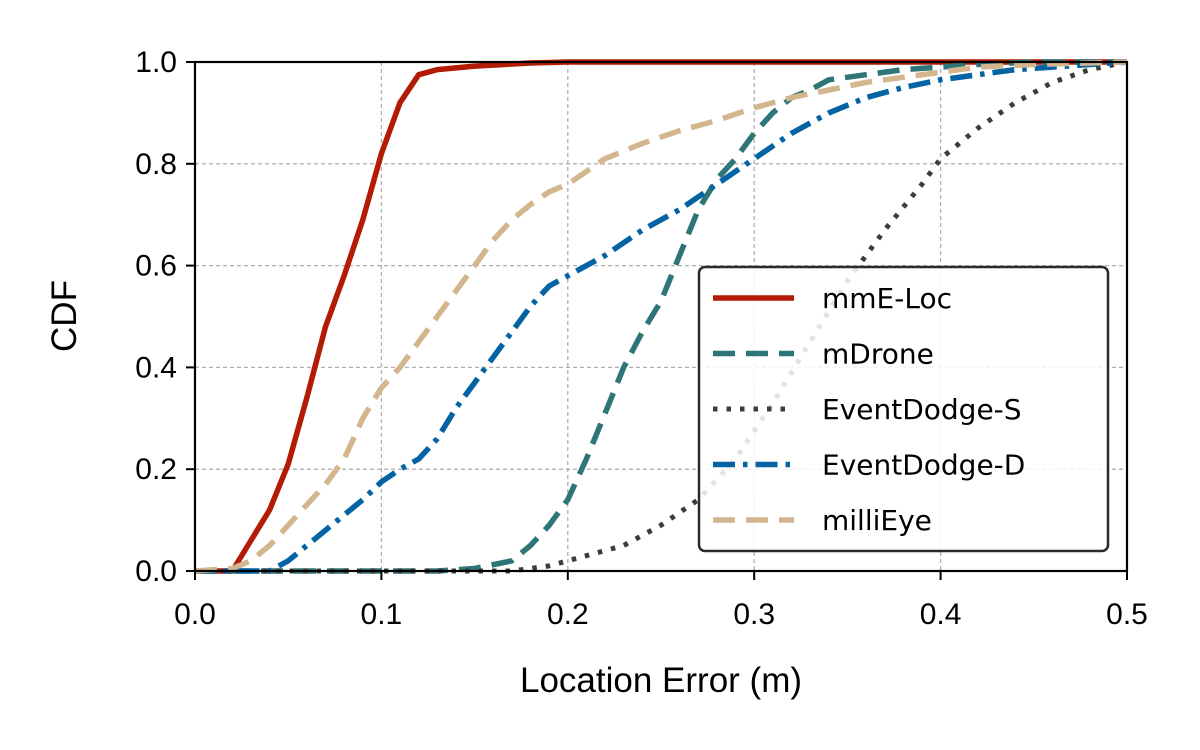  I want to click on x-tick-label: 0.4, so click(941, 614).